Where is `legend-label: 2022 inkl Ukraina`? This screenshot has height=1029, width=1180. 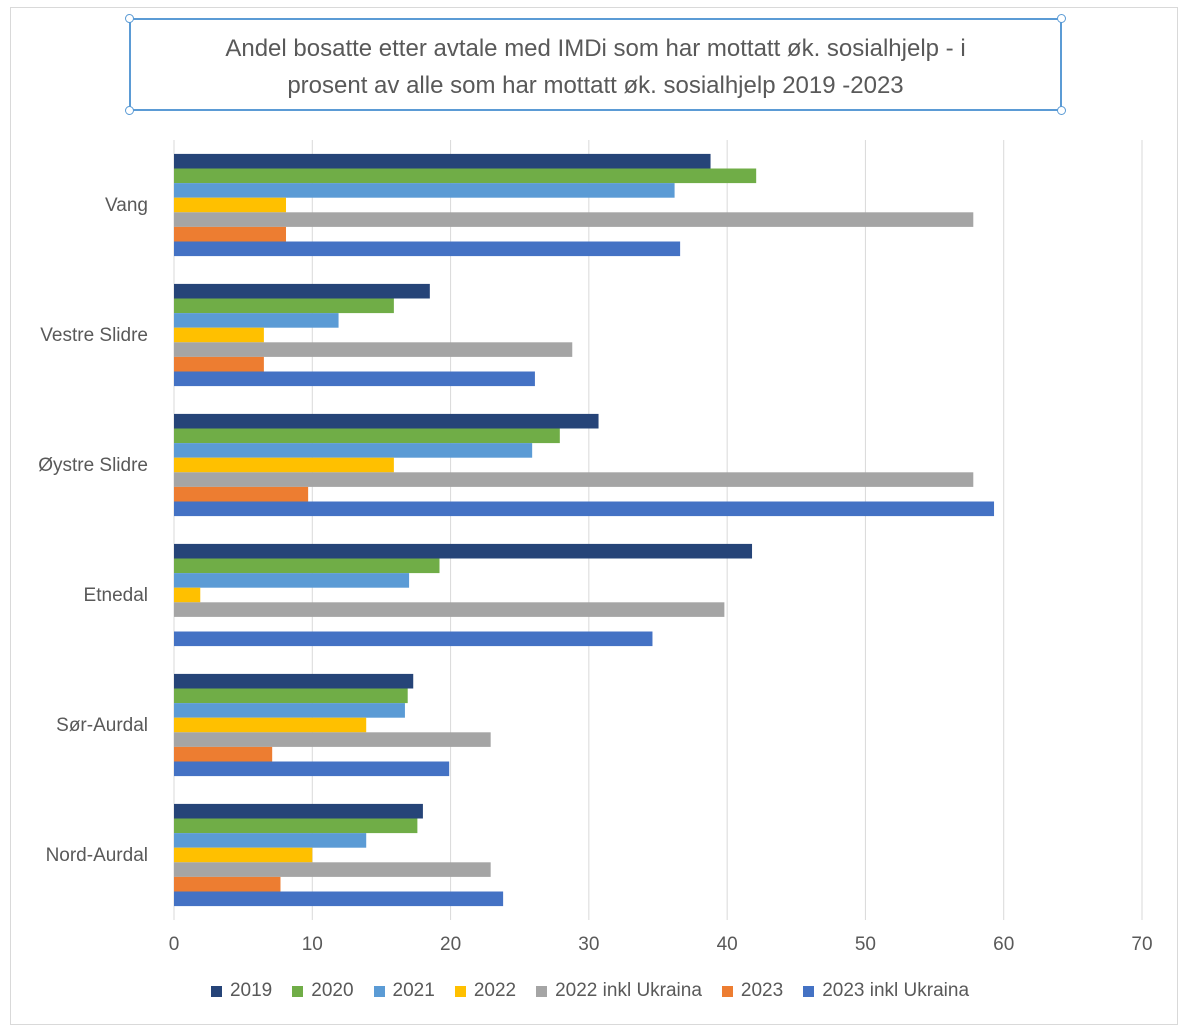
legend-label: 2022 inkl Ukraina is located at coordinates (628, 990).